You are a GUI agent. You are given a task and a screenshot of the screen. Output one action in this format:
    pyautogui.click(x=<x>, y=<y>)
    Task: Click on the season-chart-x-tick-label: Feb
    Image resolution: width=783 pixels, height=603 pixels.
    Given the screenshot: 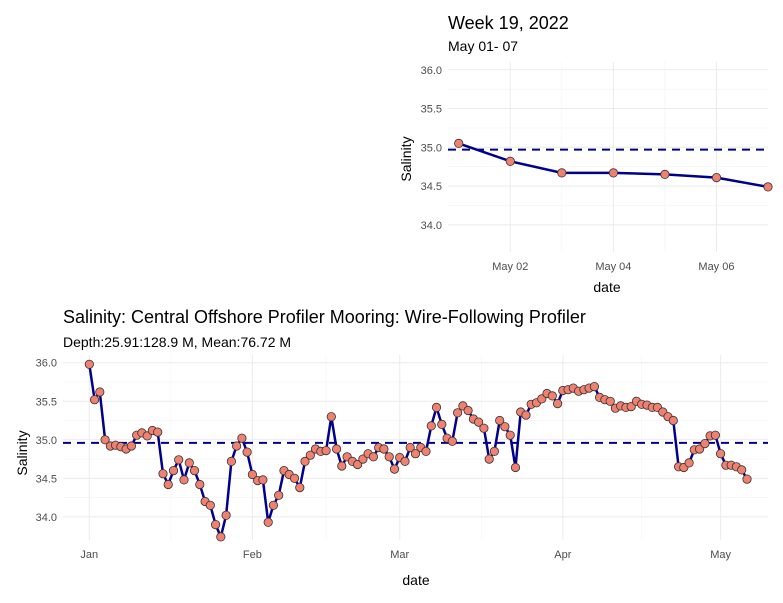 What is the action you would take?
    pyautogui.click(x=252, y=555)
    